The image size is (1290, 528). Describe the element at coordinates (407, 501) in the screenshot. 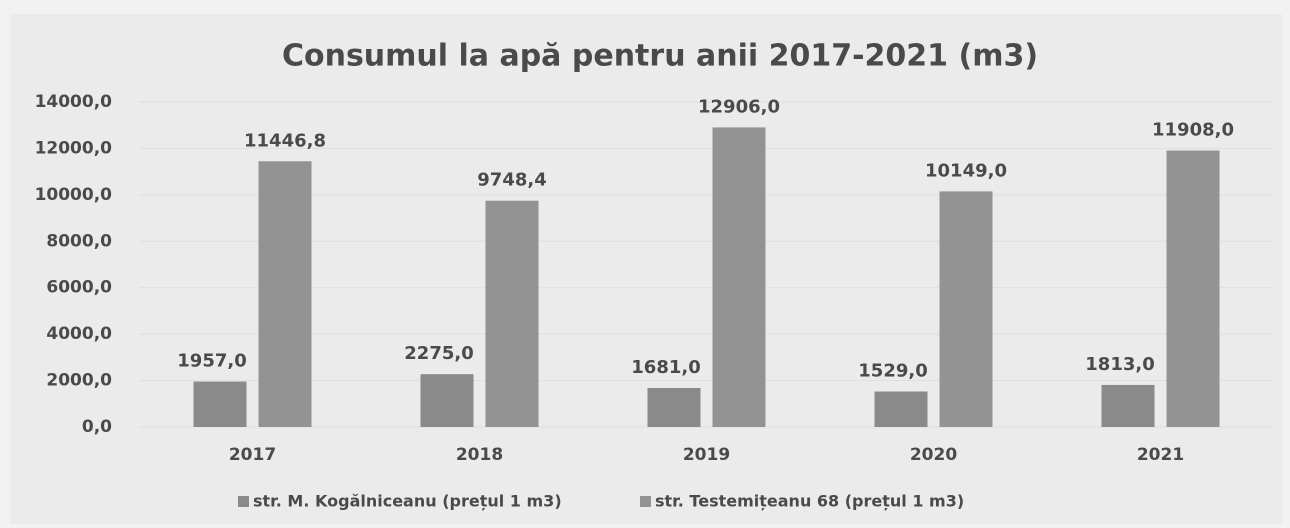

I see `legend-label: str. M. Kogălniceanu (prețul 1 m3)` at that location.